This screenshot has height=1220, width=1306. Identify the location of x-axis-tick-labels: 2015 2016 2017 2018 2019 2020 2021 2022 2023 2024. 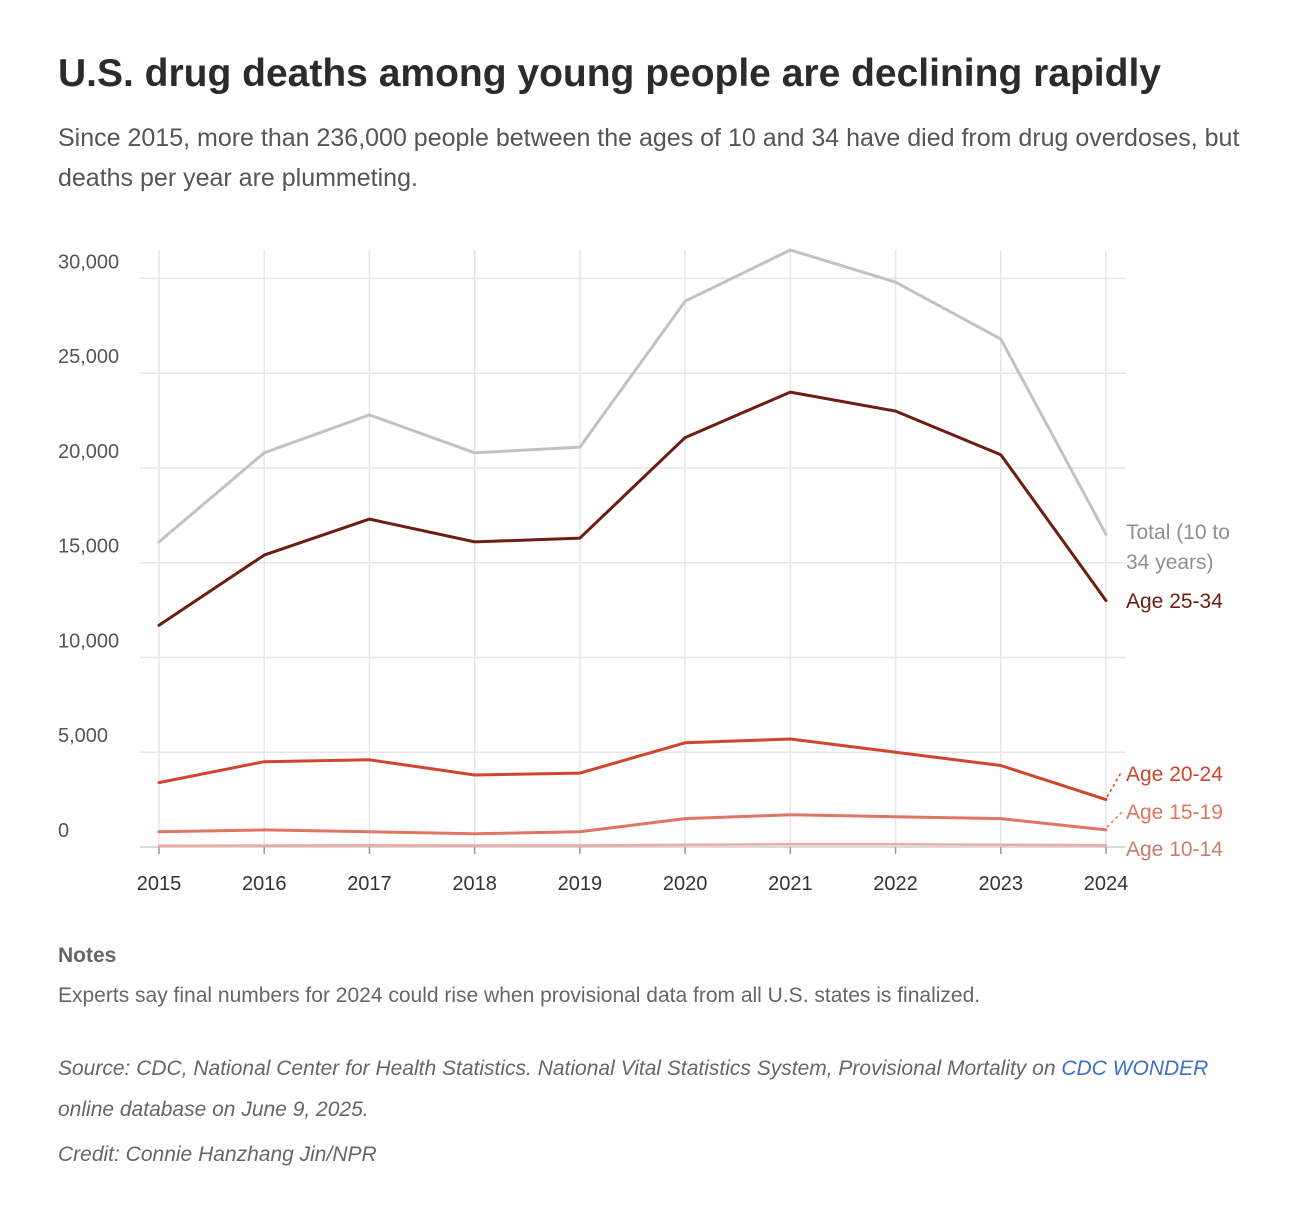
(633, 871).